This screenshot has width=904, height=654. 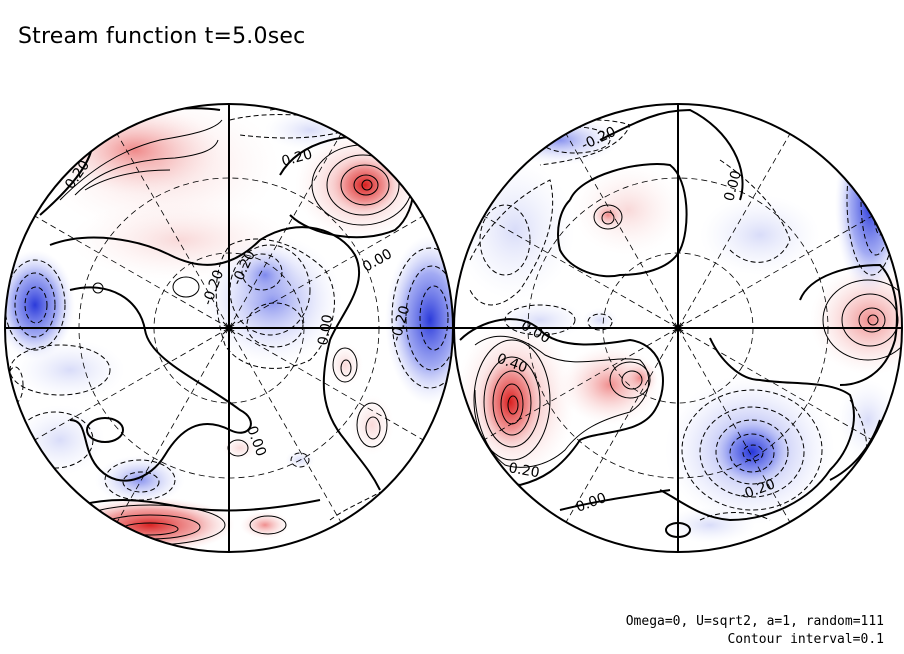 What do you see at coordinates (754, 621) in the screenshot?
I see `parameters-note: Omega=0, U=sqrt2, a=1, random=111` at bounding box center [754, 621].